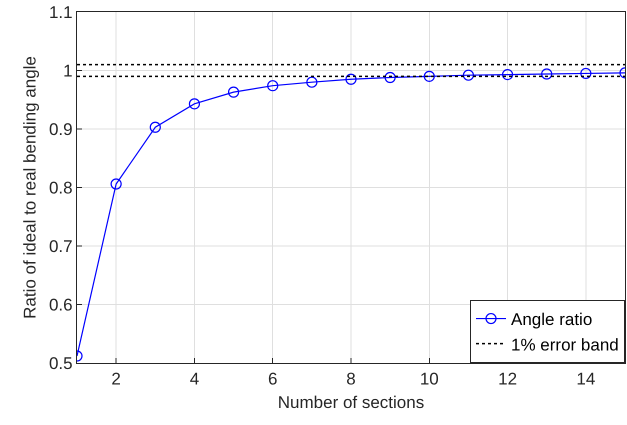 The image size is (627, 425). What do you see at coordinates (60, 246) in the screenshot?
I see `y-tick-label: 0.7` at bounding box center [60, 246].